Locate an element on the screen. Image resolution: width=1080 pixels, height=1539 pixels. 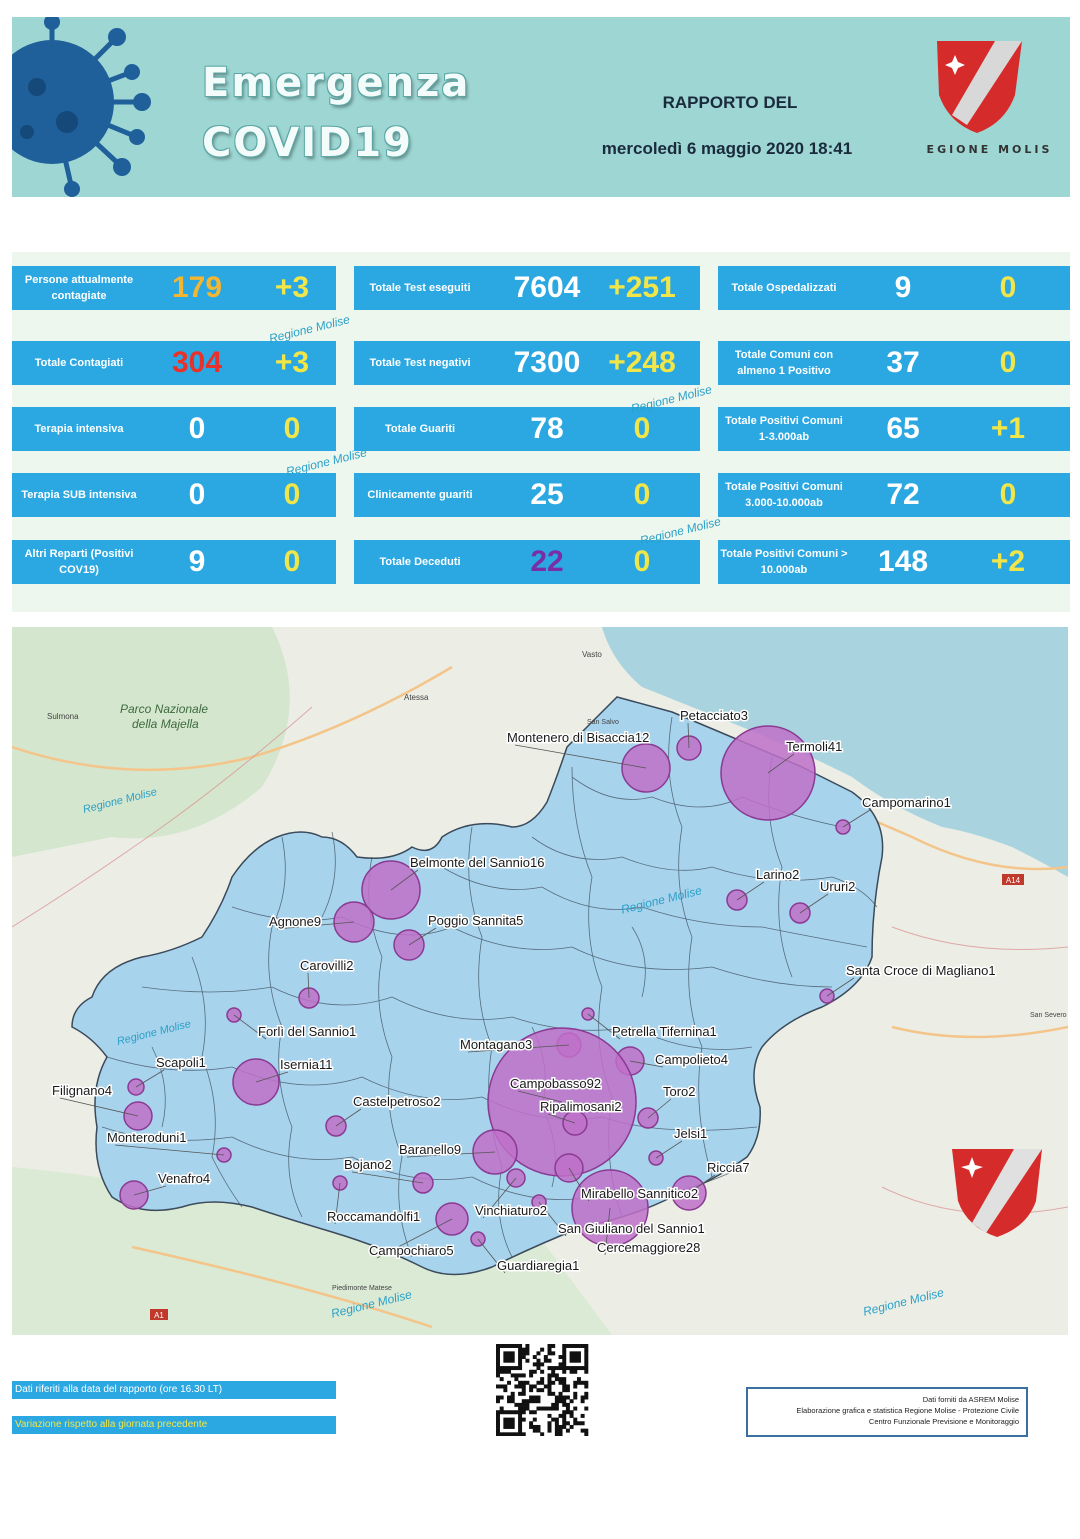
stat-label: Terapia intensiva is located at coordinates (79, 429).